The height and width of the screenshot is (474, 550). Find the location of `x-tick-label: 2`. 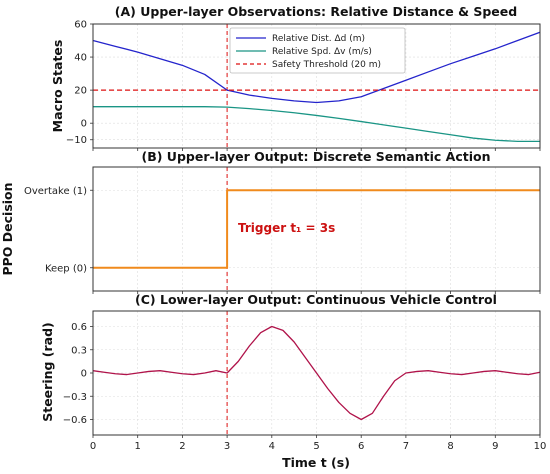

x-tick-label: 2 is located at coordinates (182, 446).